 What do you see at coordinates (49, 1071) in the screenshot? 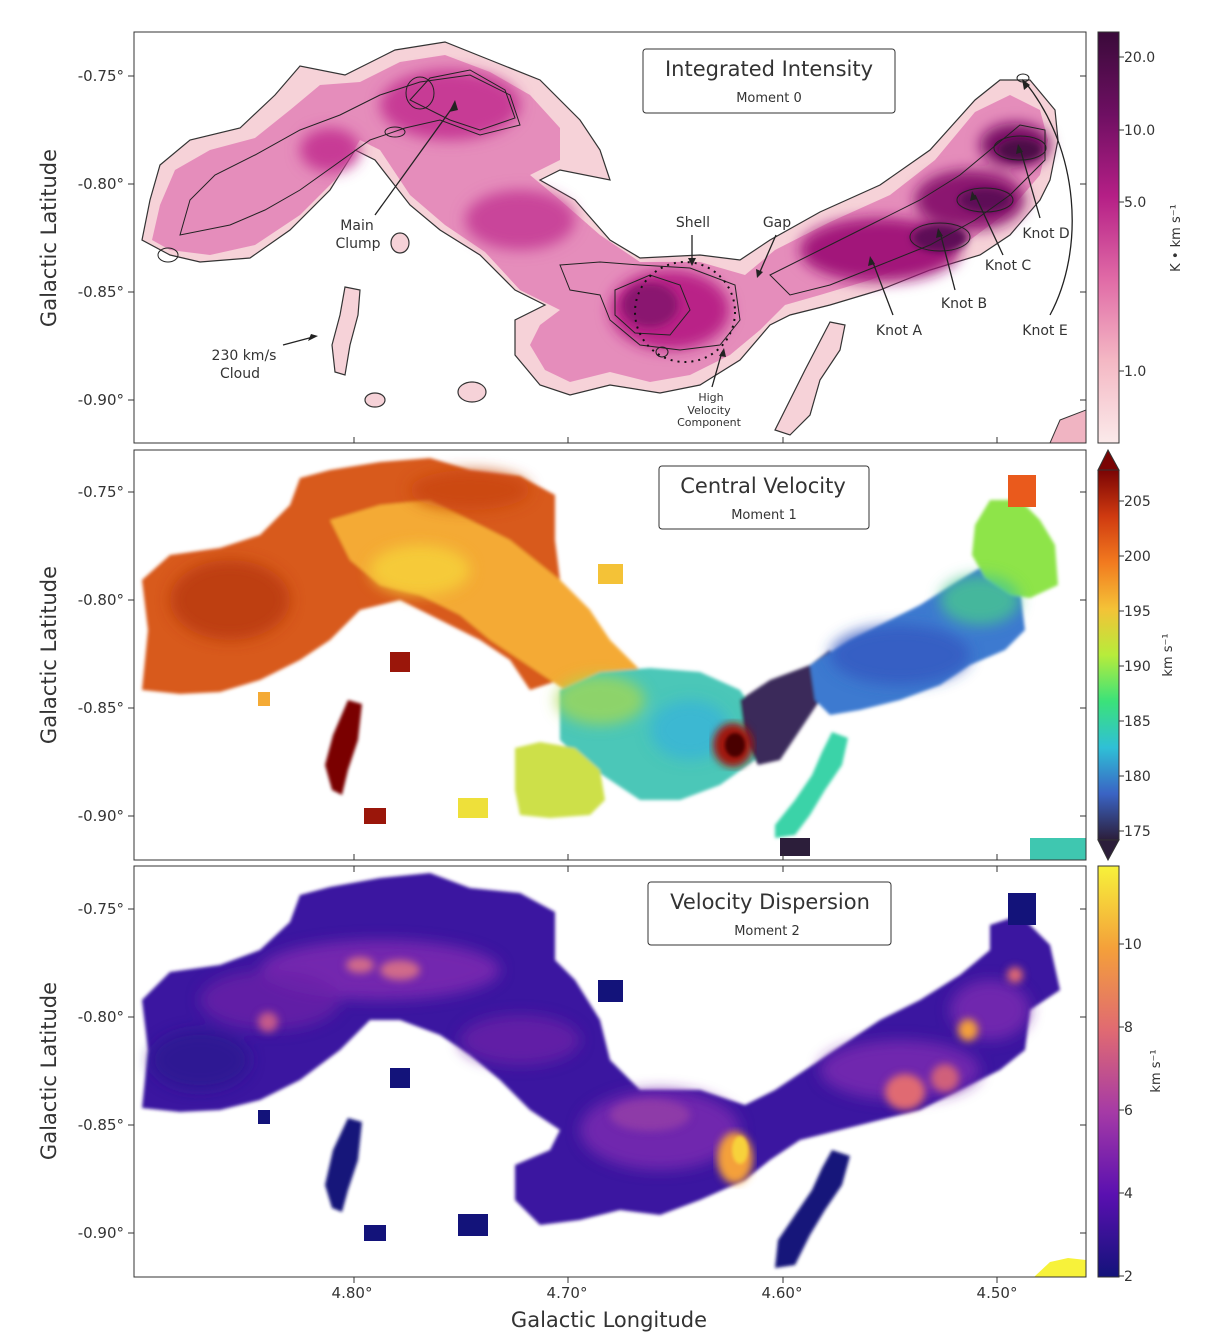
I see `moment2-ylabel: Galactic Latitude` at bounding box center [49, 1071].